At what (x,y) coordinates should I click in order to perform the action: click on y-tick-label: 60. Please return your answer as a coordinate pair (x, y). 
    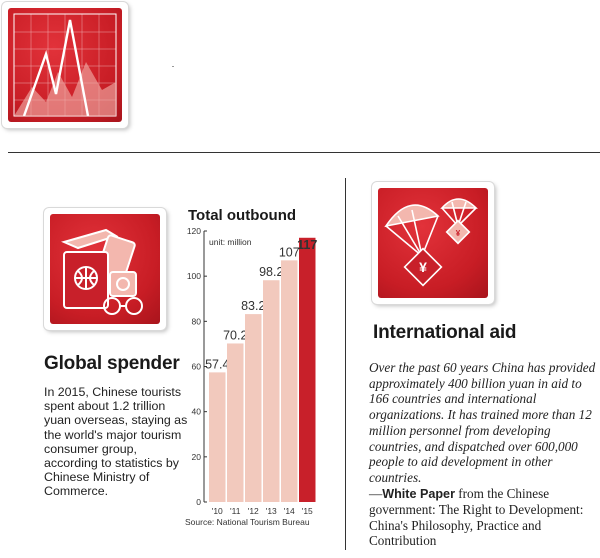
    Looking at the image, I should click on (197, 367).